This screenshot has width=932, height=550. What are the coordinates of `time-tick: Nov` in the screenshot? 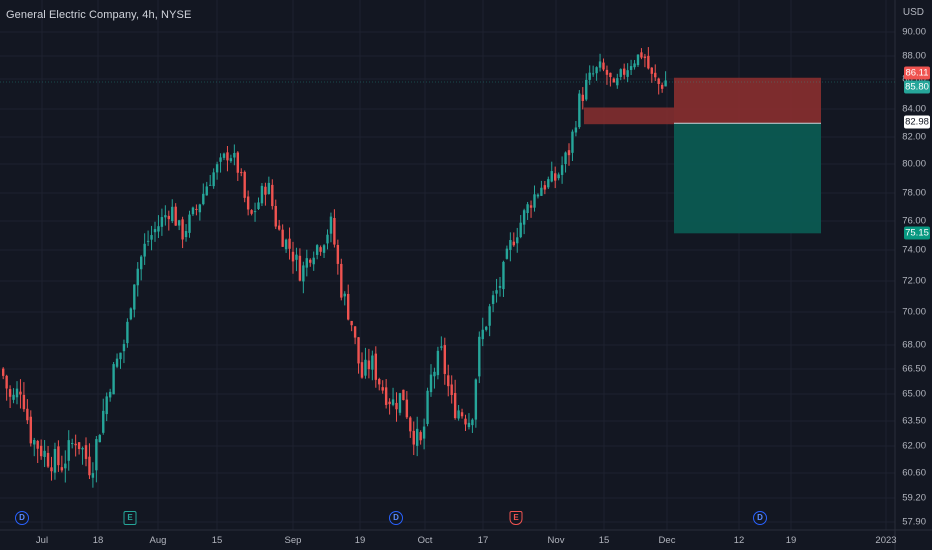 It's located at (556, 540).